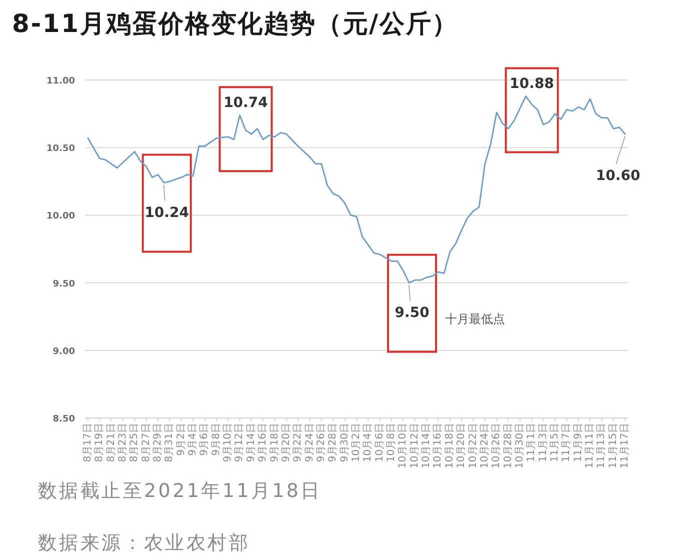  Describe the element at coordinates (158, 442) in the screenshot. I see `x-tick-label: 8月29日` at that location.